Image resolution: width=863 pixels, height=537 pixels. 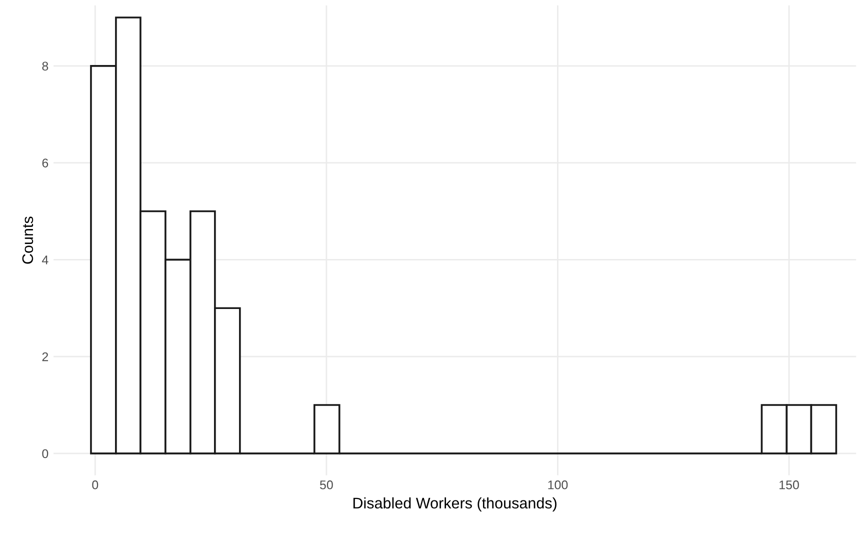 I want to click on y-axis-title: Counts, so click(x=28, y=240).